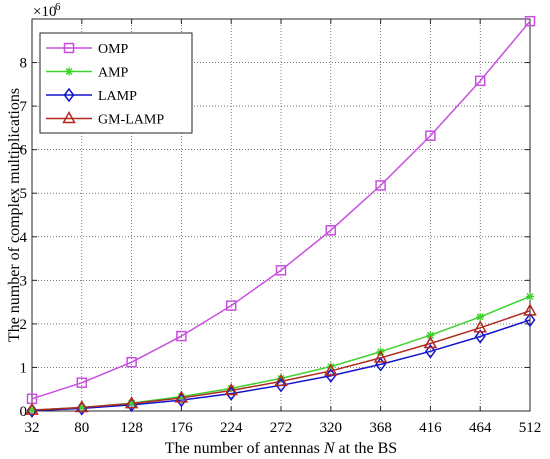 This screenshot has height=459, width=550. I want to click on y-tick-label: 3, so click(24, 281).